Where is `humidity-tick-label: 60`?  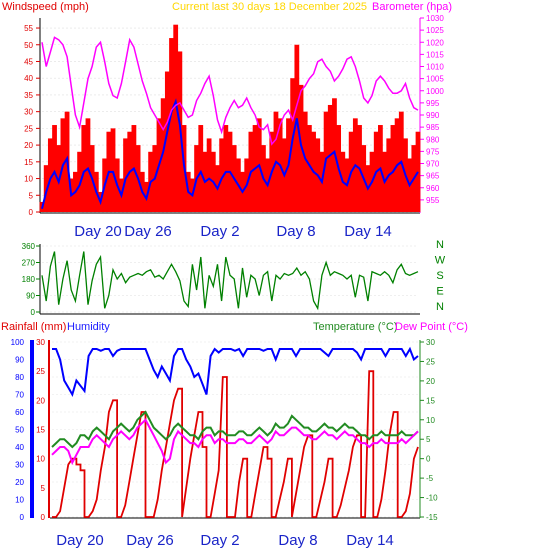
humidity-tick-label: 60 is located at coordinates (19, 412).